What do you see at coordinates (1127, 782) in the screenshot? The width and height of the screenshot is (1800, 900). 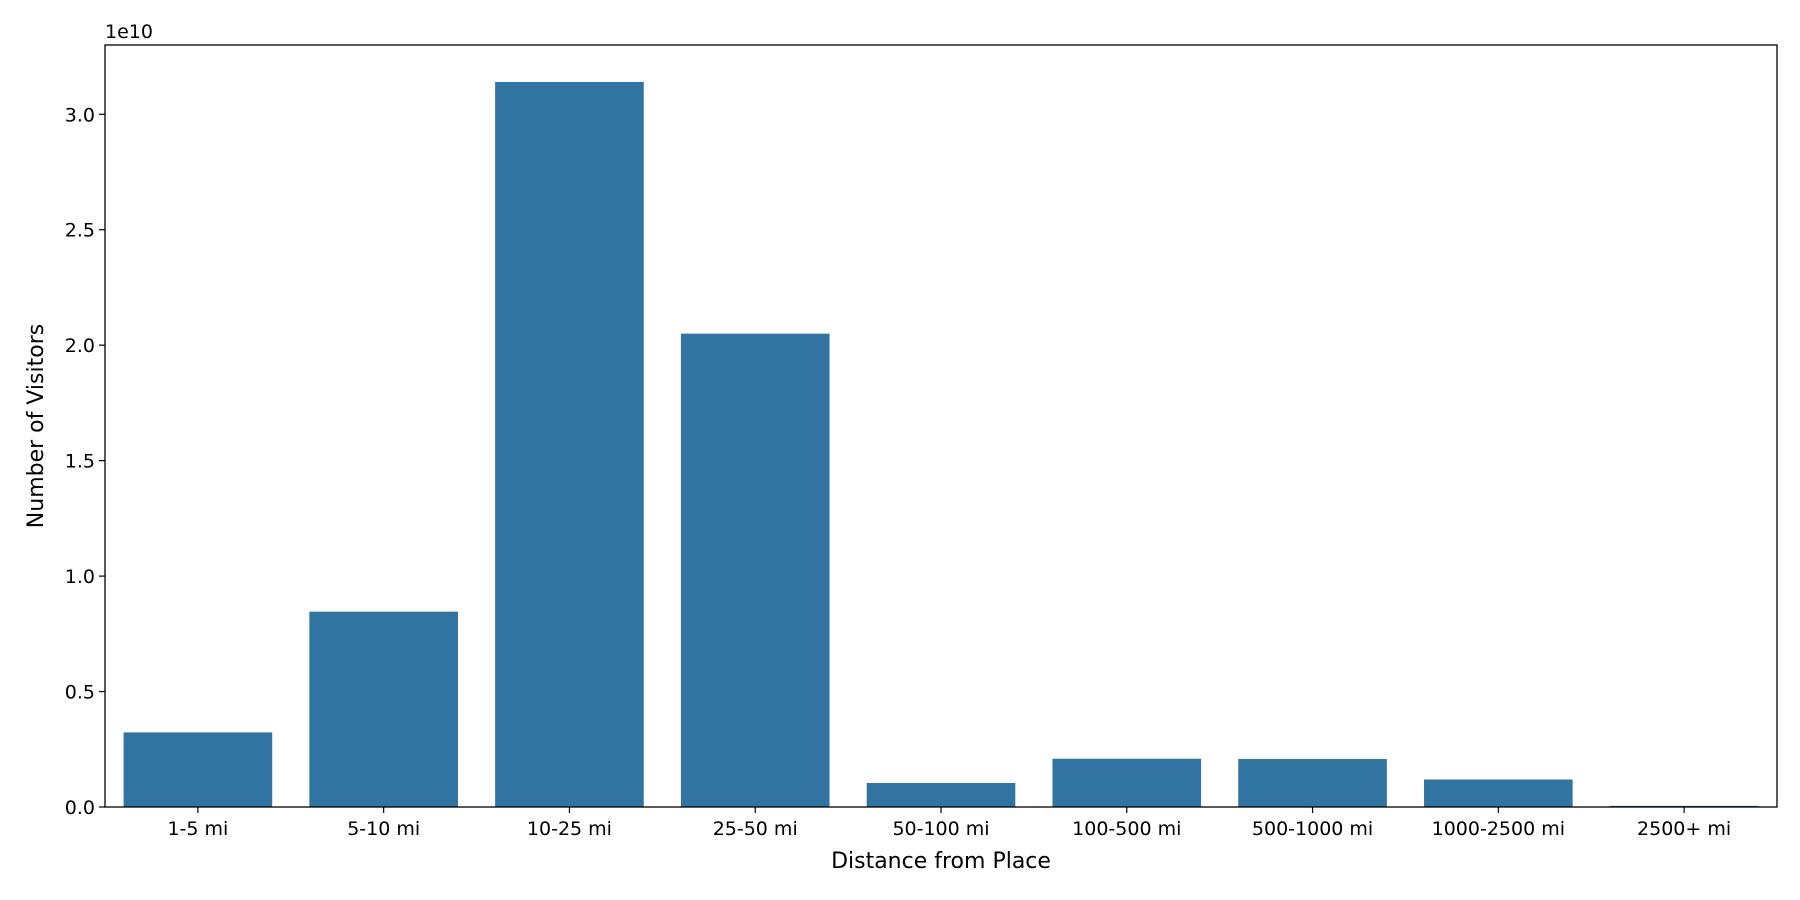 I see `bar-100-500-mi` at bounding box center [1127, 782].